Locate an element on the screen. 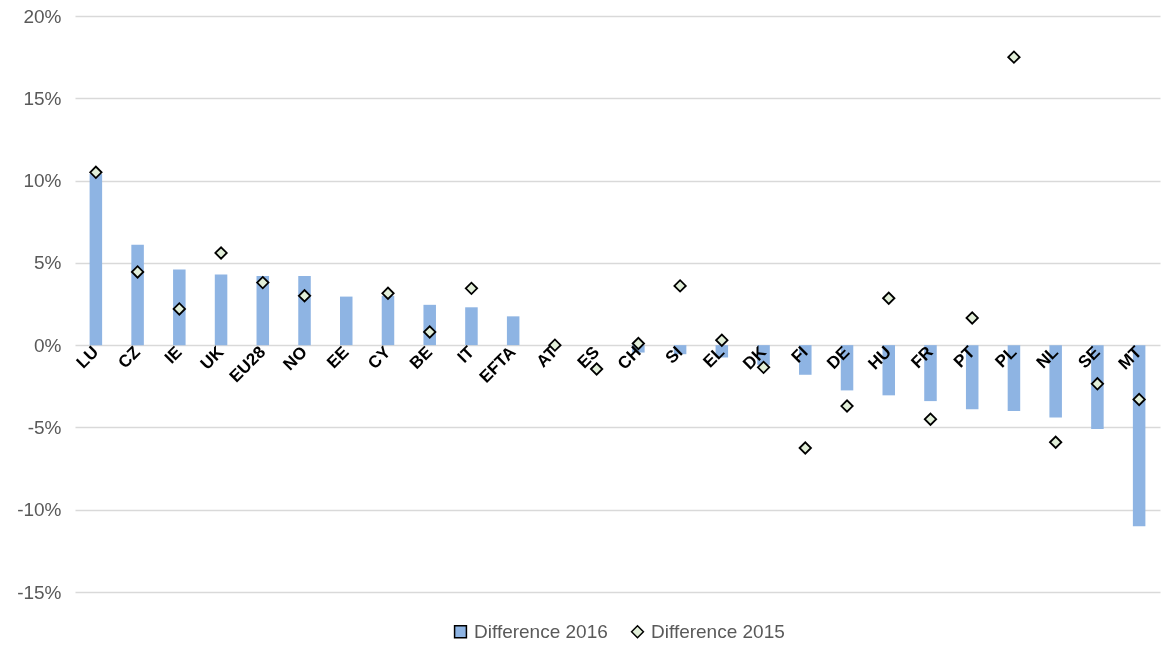 The width and height of the screenshot is (1167, 657). x-tick-label: CY is located at coordinates (379, 357).